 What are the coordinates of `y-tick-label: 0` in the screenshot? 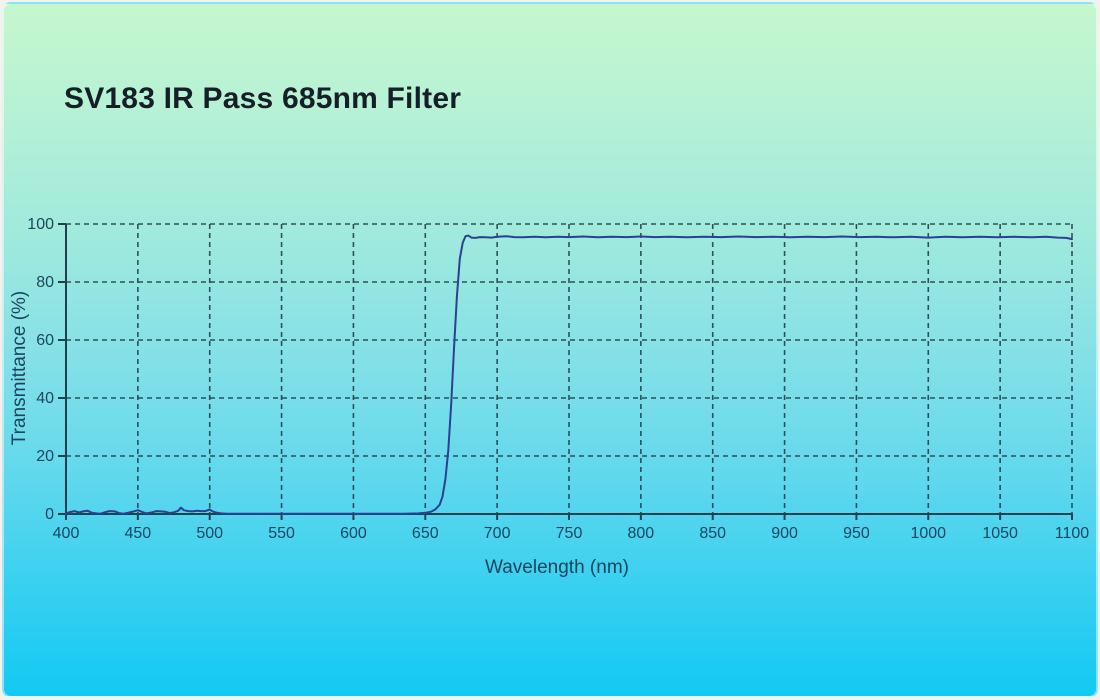 It's located at (49, 514).